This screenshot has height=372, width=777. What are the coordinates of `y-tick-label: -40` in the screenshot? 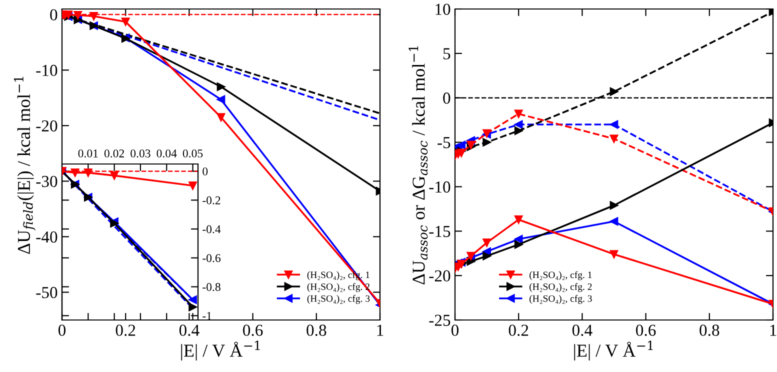 It's located at (47, 237).